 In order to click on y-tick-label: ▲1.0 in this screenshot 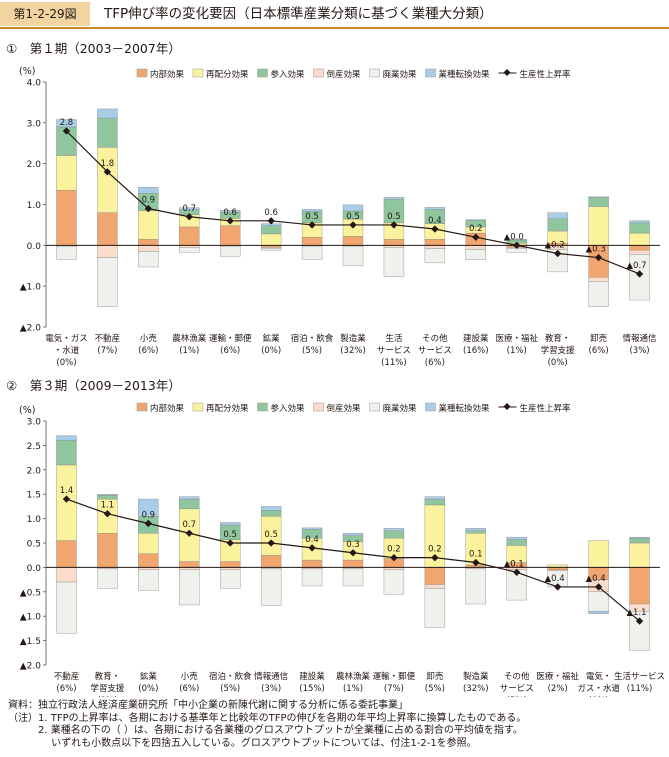, I will do `click(31, 618)`.